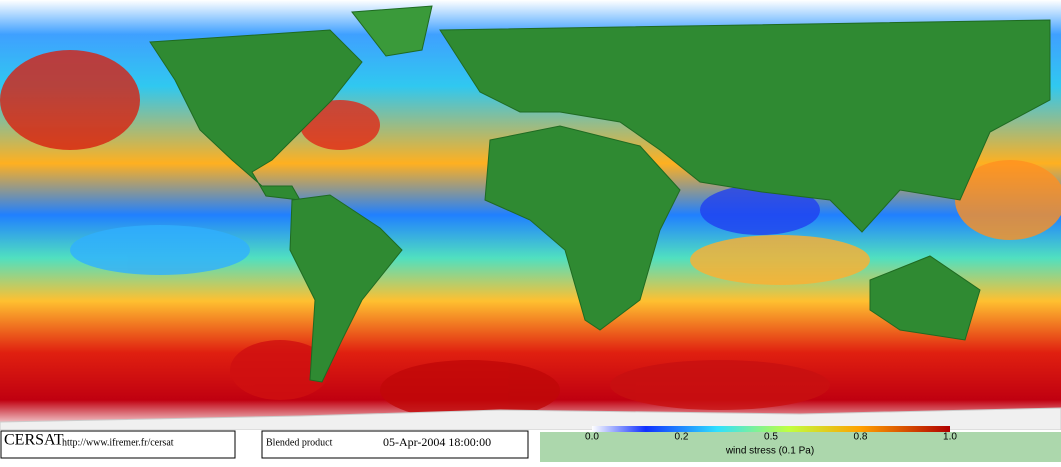  What do you see at coordinates (299, 442) in the screenshot?
I see `product: Blended product` at bounding box center [299, 442].